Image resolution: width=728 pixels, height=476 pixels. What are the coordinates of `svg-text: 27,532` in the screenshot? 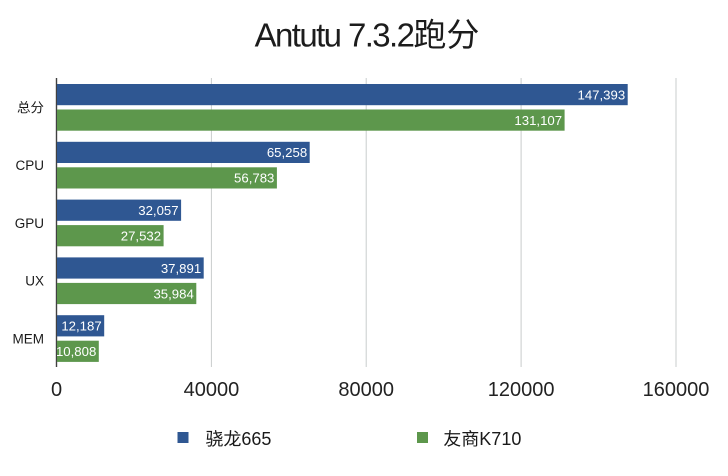 It's located at (141, 236).